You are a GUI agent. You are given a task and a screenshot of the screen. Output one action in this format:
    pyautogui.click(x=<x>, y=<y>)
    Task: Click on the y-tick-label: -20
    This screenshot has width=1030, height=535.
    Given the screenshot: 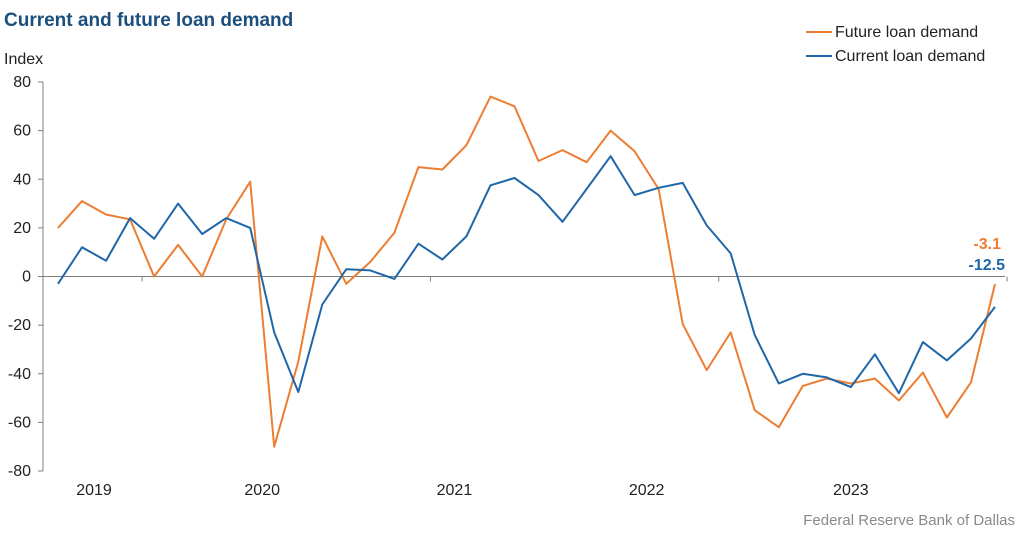 What is the action you would take?
    pyautogui.click(x=19, y=325)
    